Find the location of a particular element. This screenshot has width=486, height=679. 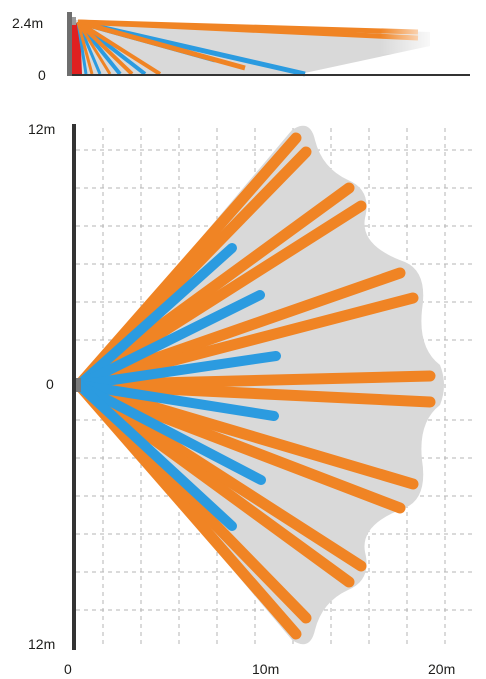

x-label-10m: 10m is located at coordinates (265, 669).